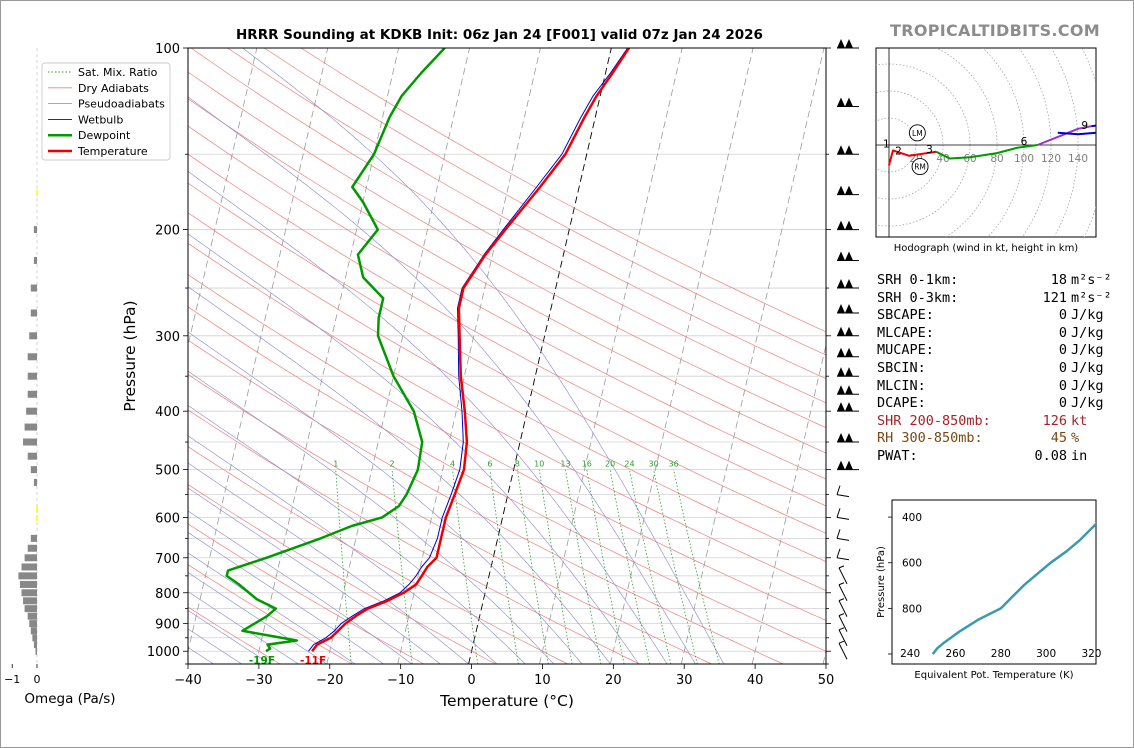  I want to click on temperature-tick-label: 50, so click(826, 680).